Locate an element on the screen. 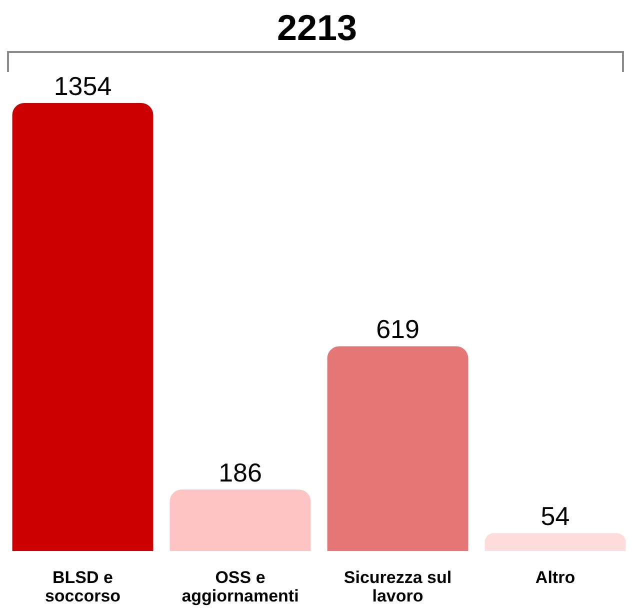  x-tick-label: Altro is located at coordinates (555, 578).